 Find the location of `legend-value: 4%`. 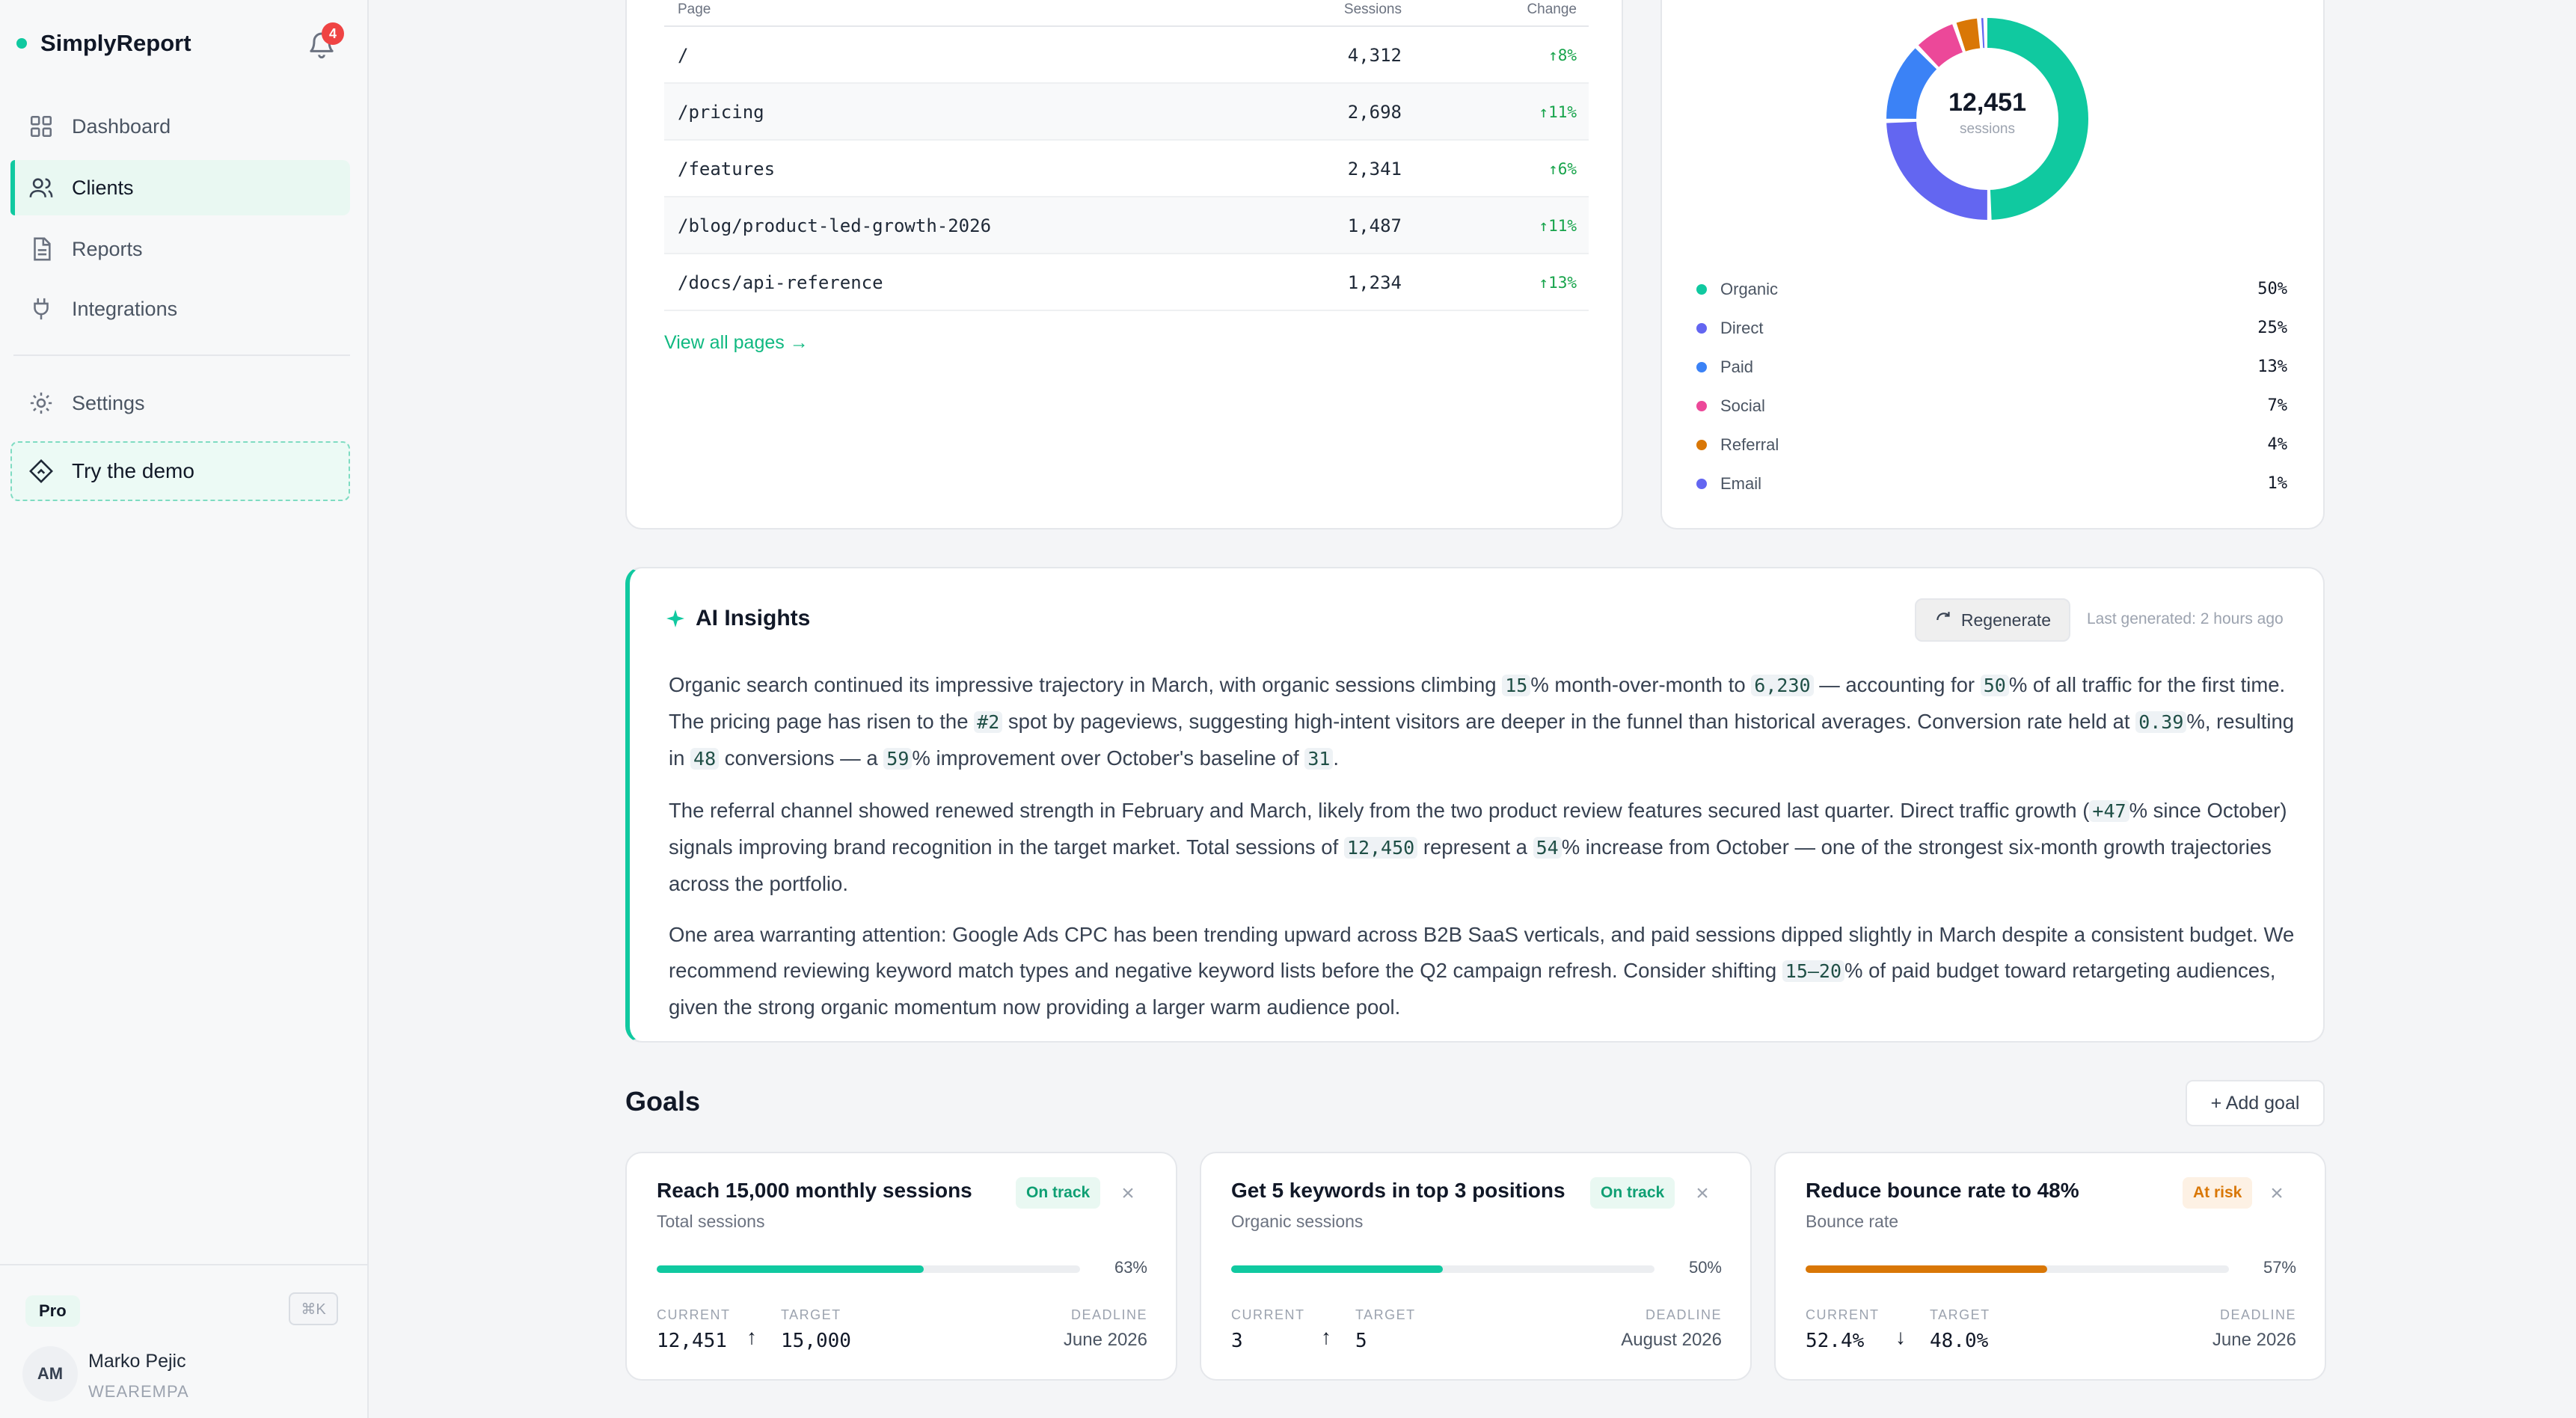

legend-value: 4% is located at coordinates (2277, 444).